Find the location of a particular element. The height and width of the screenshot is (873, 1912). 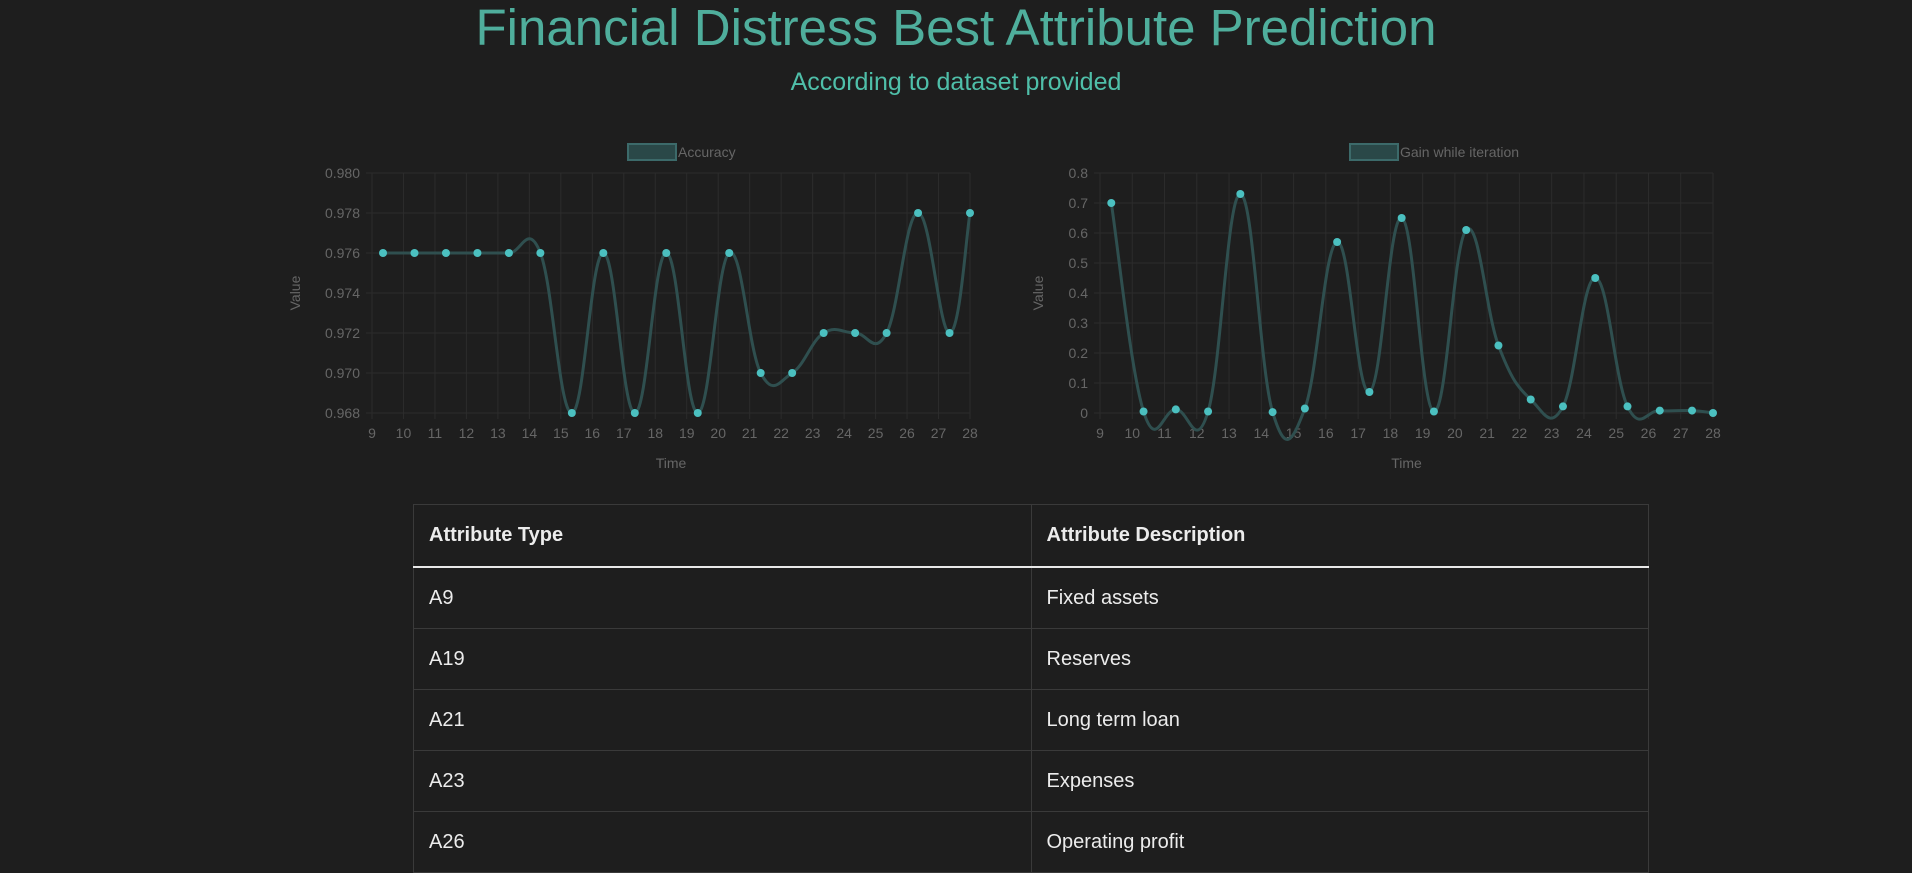

cell-attribute-type: A19 is located at coordinates (722, 659).